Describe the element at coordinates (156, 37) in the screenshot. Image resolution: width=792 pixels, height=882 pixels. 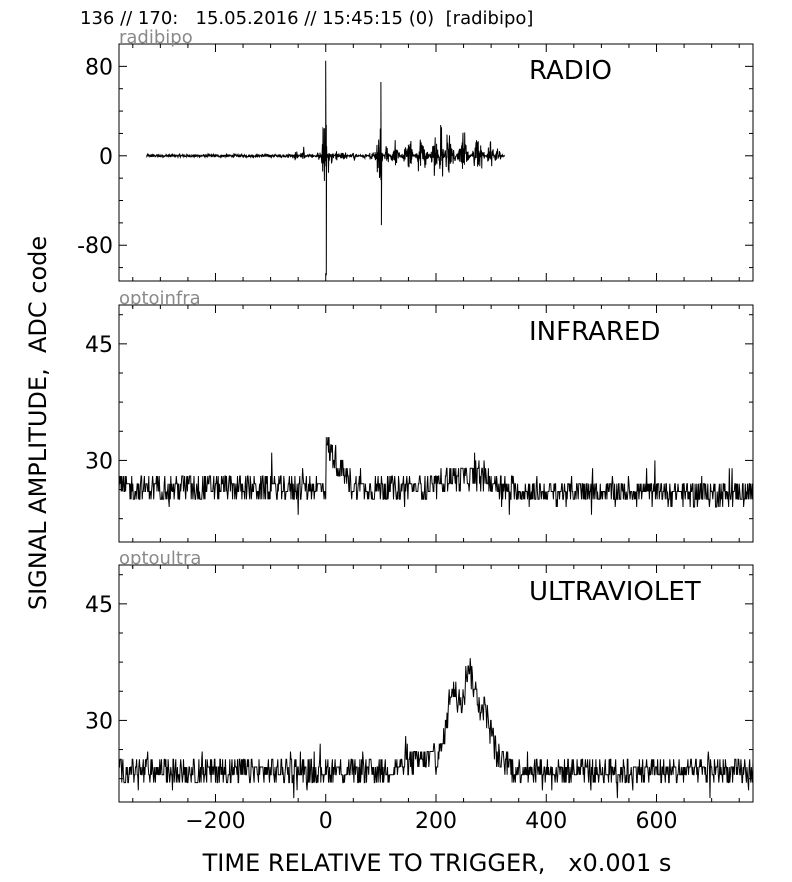
I see `panel-source-label: radibipo` at that location.